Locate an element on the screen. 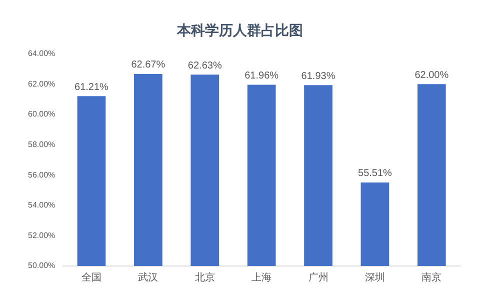 The width and height of the screenshot is (500, 300). x-tick-label: 南京 is located at coordinates (432, 278).